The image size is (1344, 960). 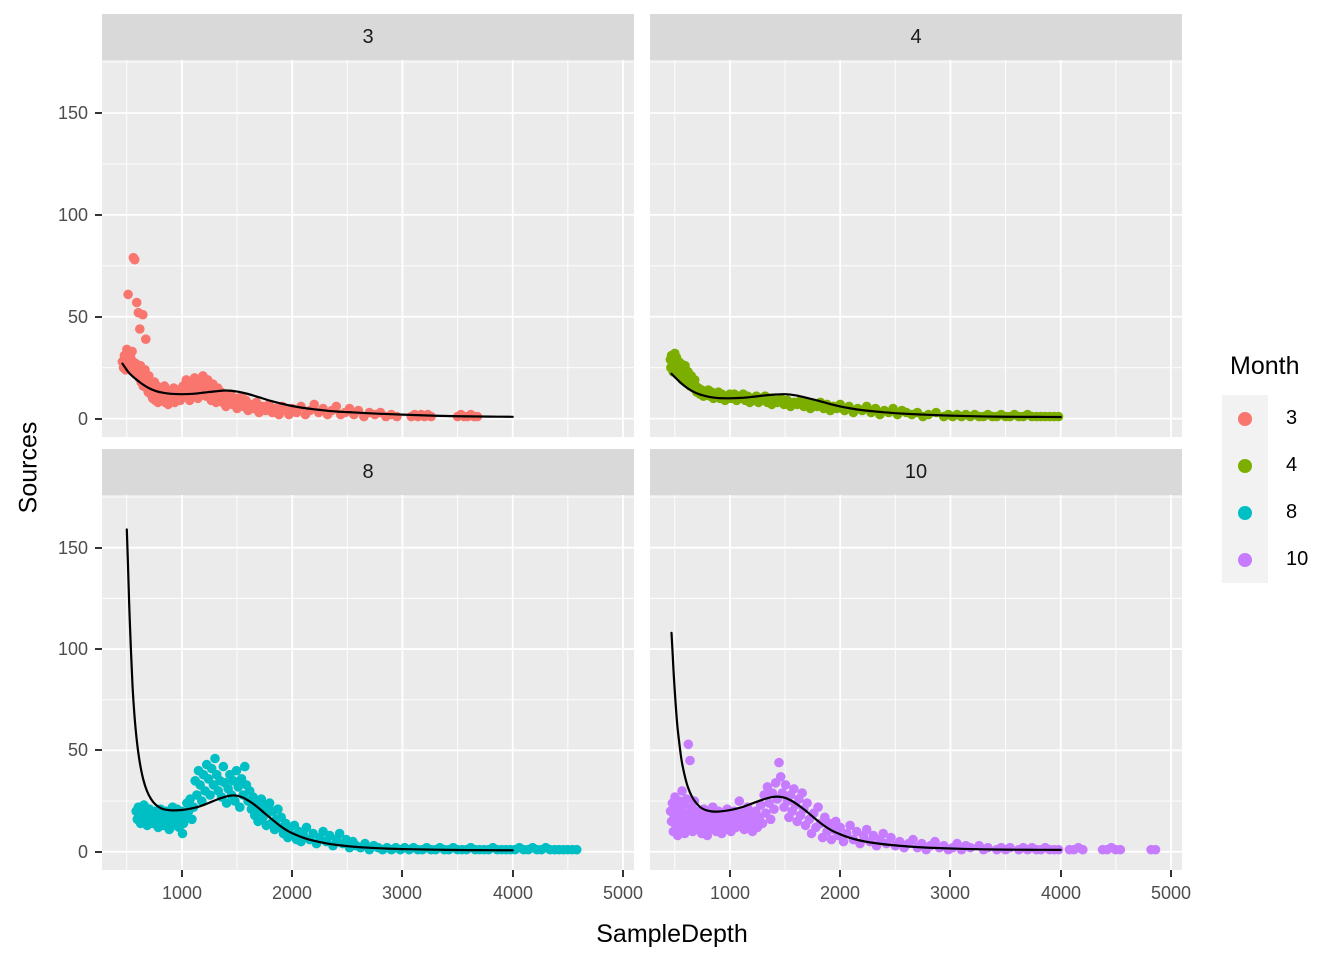 I want to click on facet-strip: 4, so click(x=916, y=37).